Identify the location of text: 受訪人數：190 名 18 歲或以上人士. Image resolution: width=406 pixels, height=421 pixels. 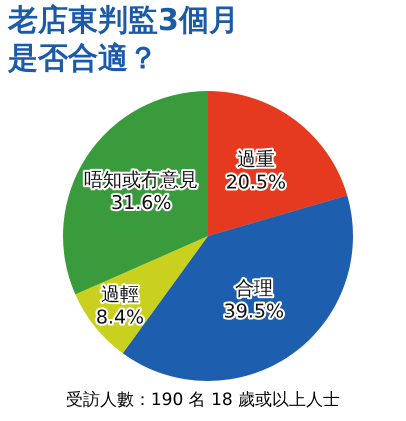
(203, 400).